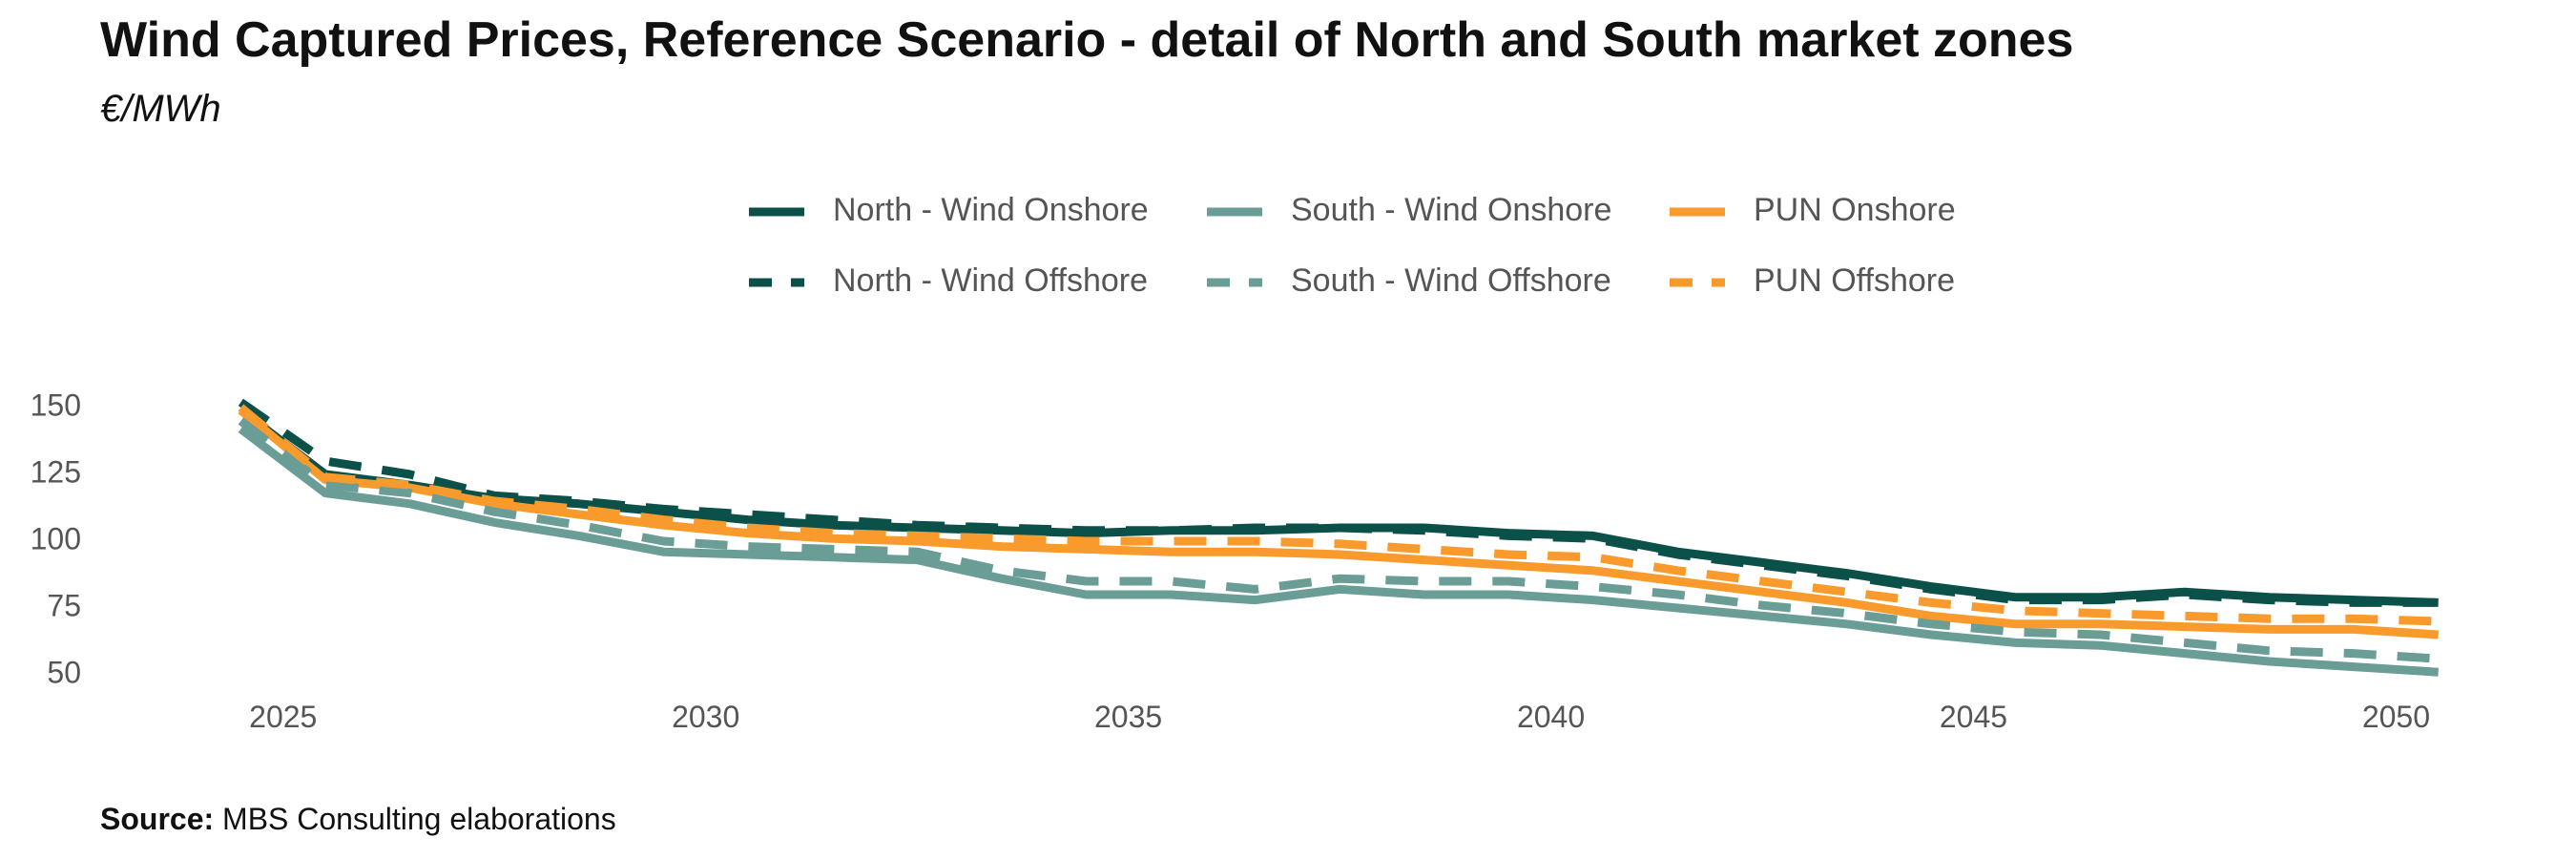  I want to click on source-text: MBS Consulting elaborations, so click(419, 819).